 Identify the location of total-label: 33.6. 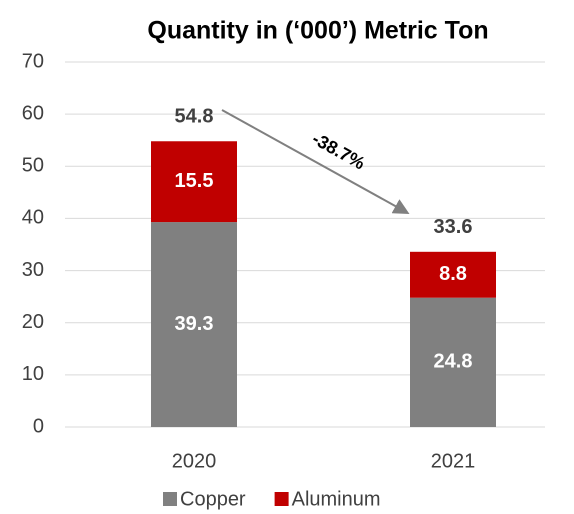
(453, 227).